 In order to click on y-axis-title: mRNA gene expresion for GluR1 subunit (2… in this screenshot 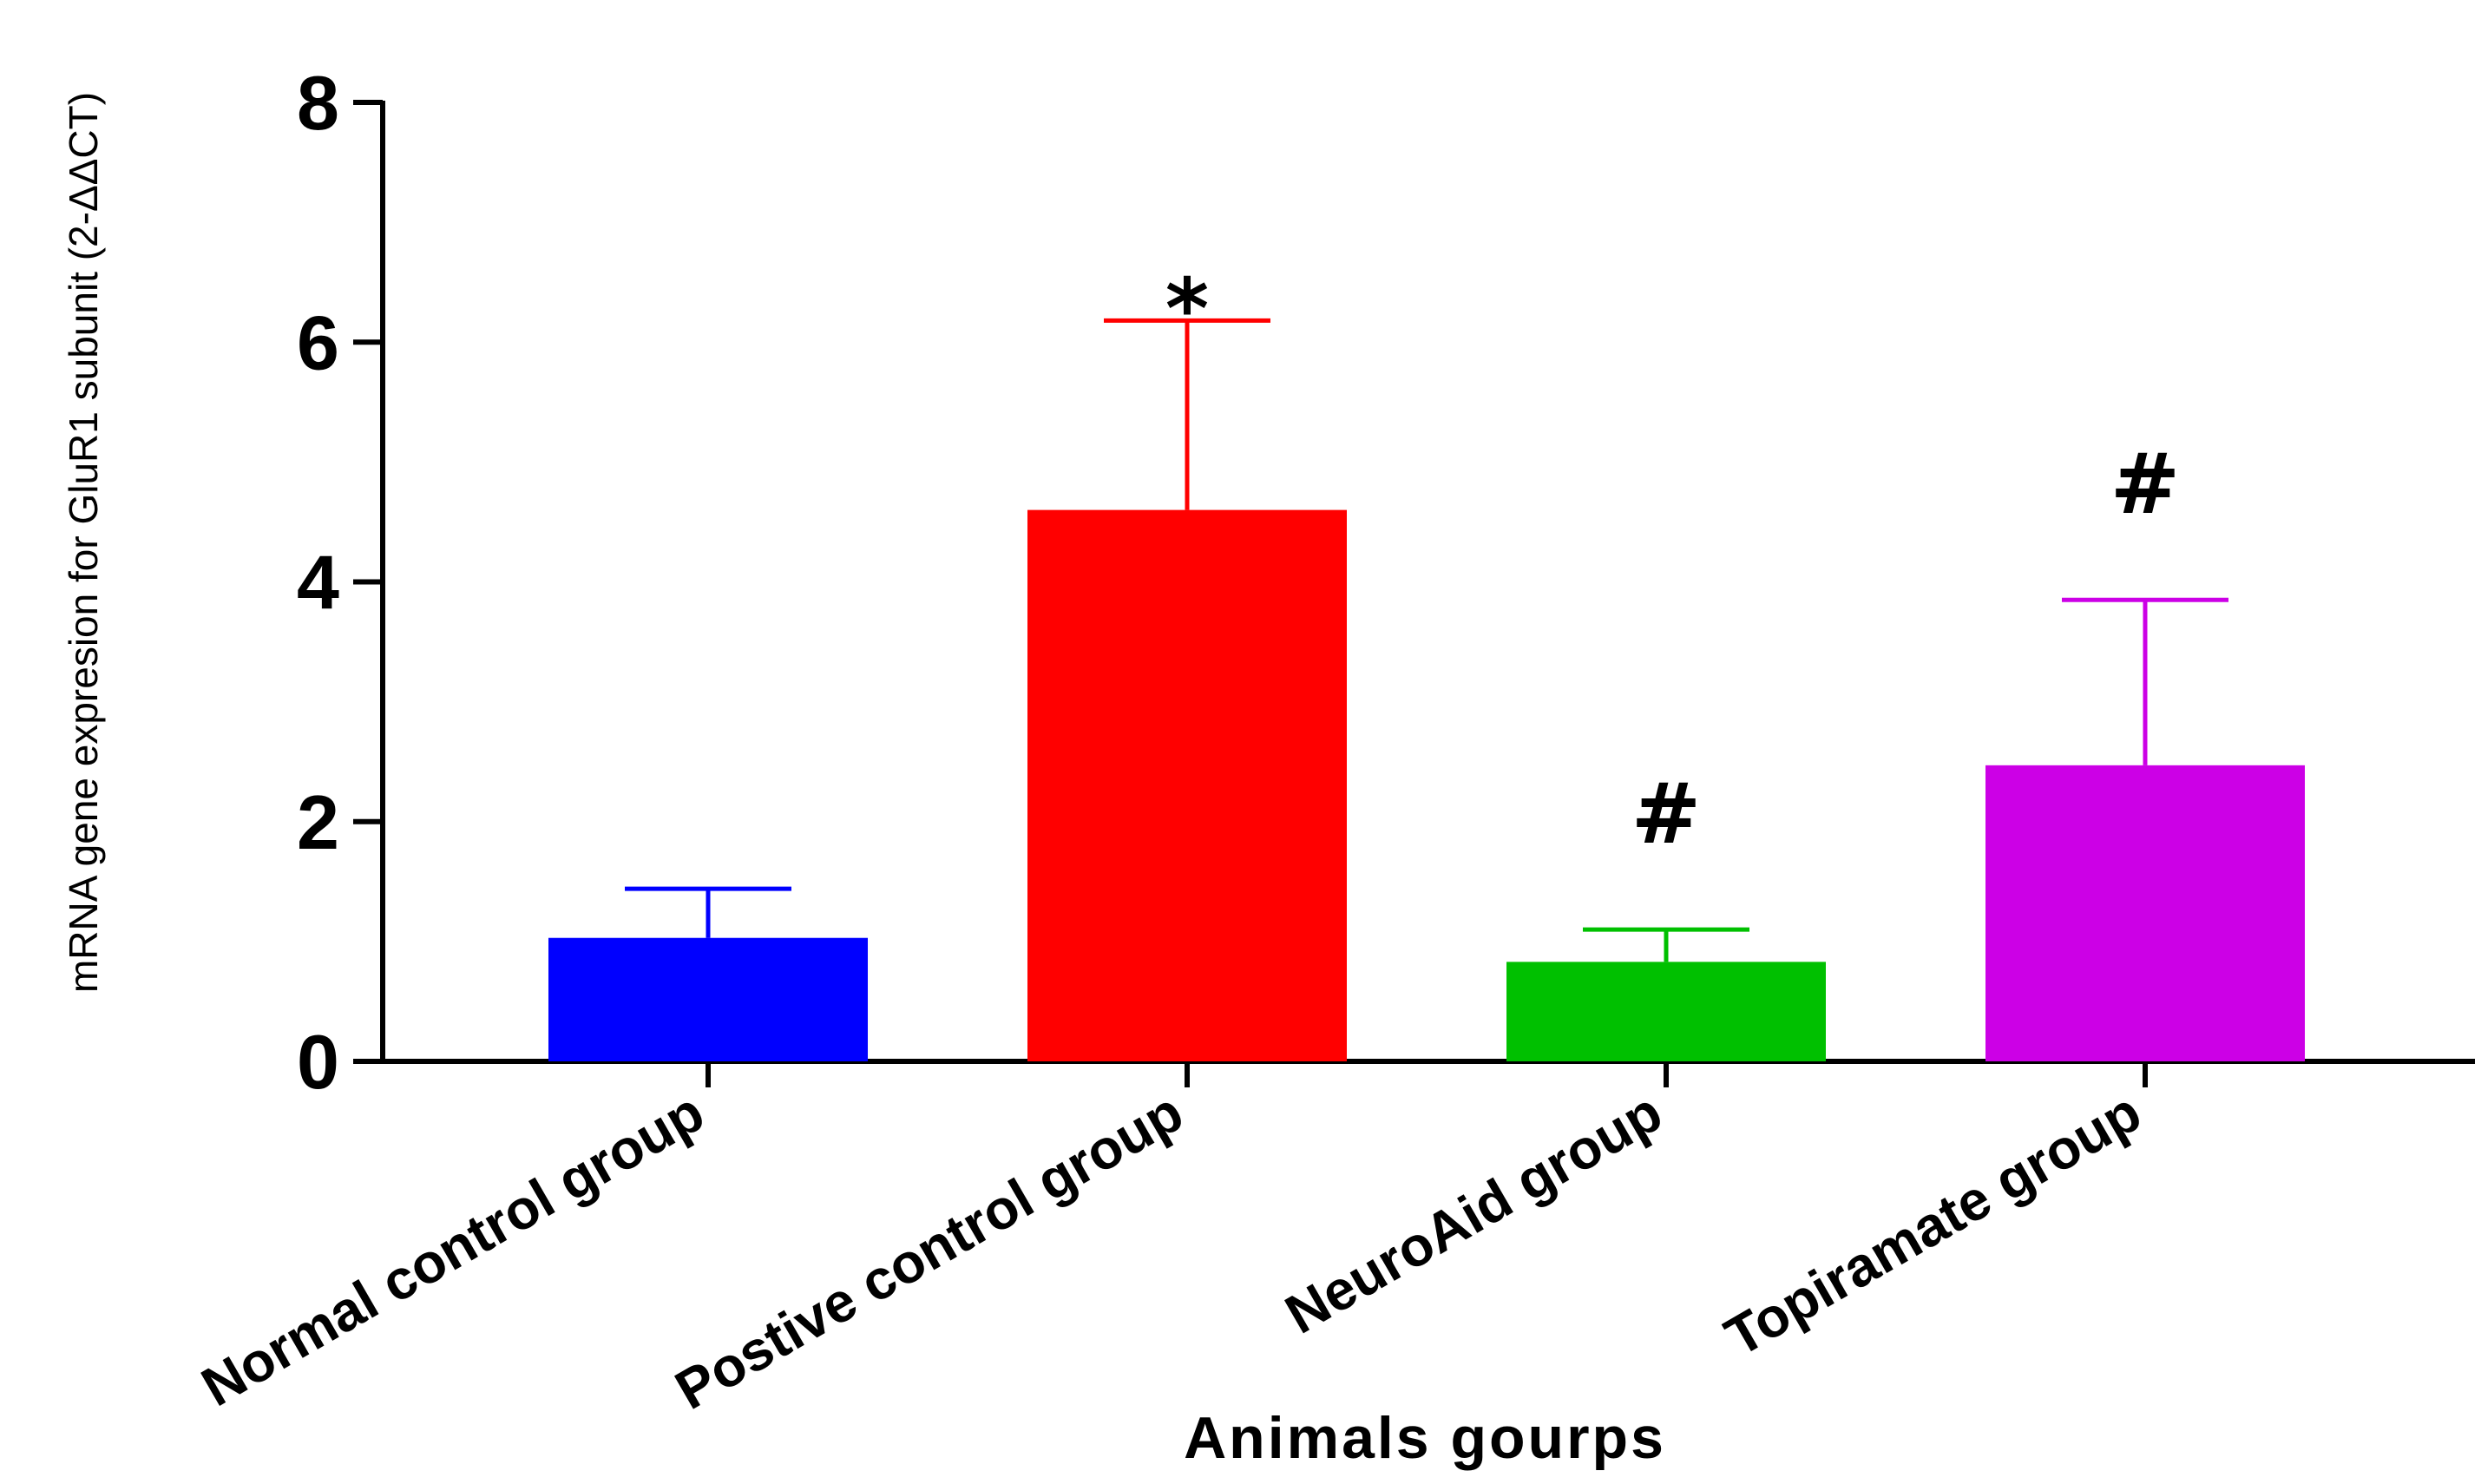, I will do `click(83, 543)`.